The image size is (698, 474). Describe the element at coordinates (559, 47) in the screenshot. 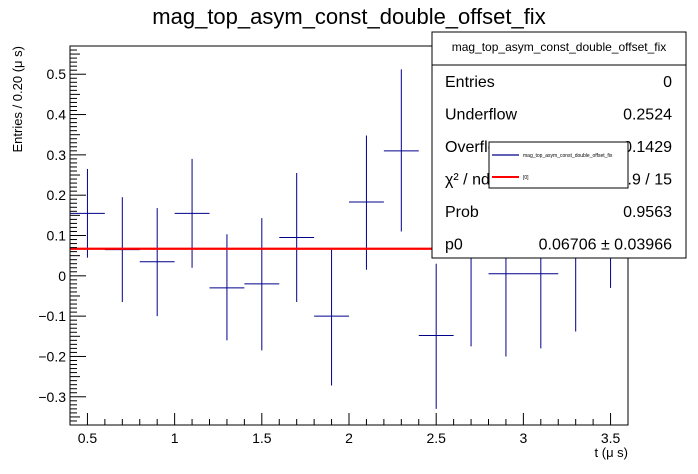

I see `stats-box-title: mag_top_asym_const_double_offset_fix` at that location.